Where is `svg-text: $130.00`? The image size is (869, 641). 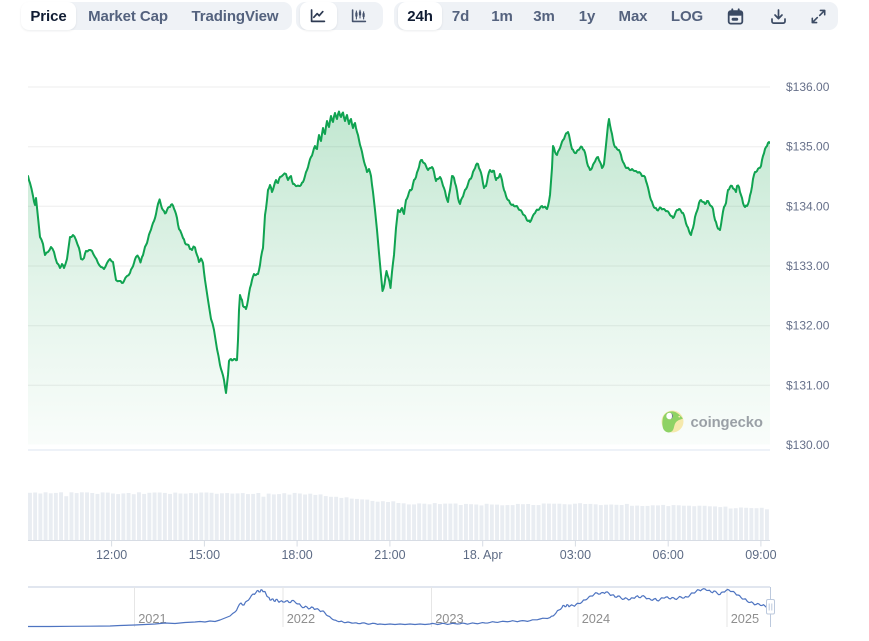
svg-text: $130.00 is located at coordinates (808, 445).